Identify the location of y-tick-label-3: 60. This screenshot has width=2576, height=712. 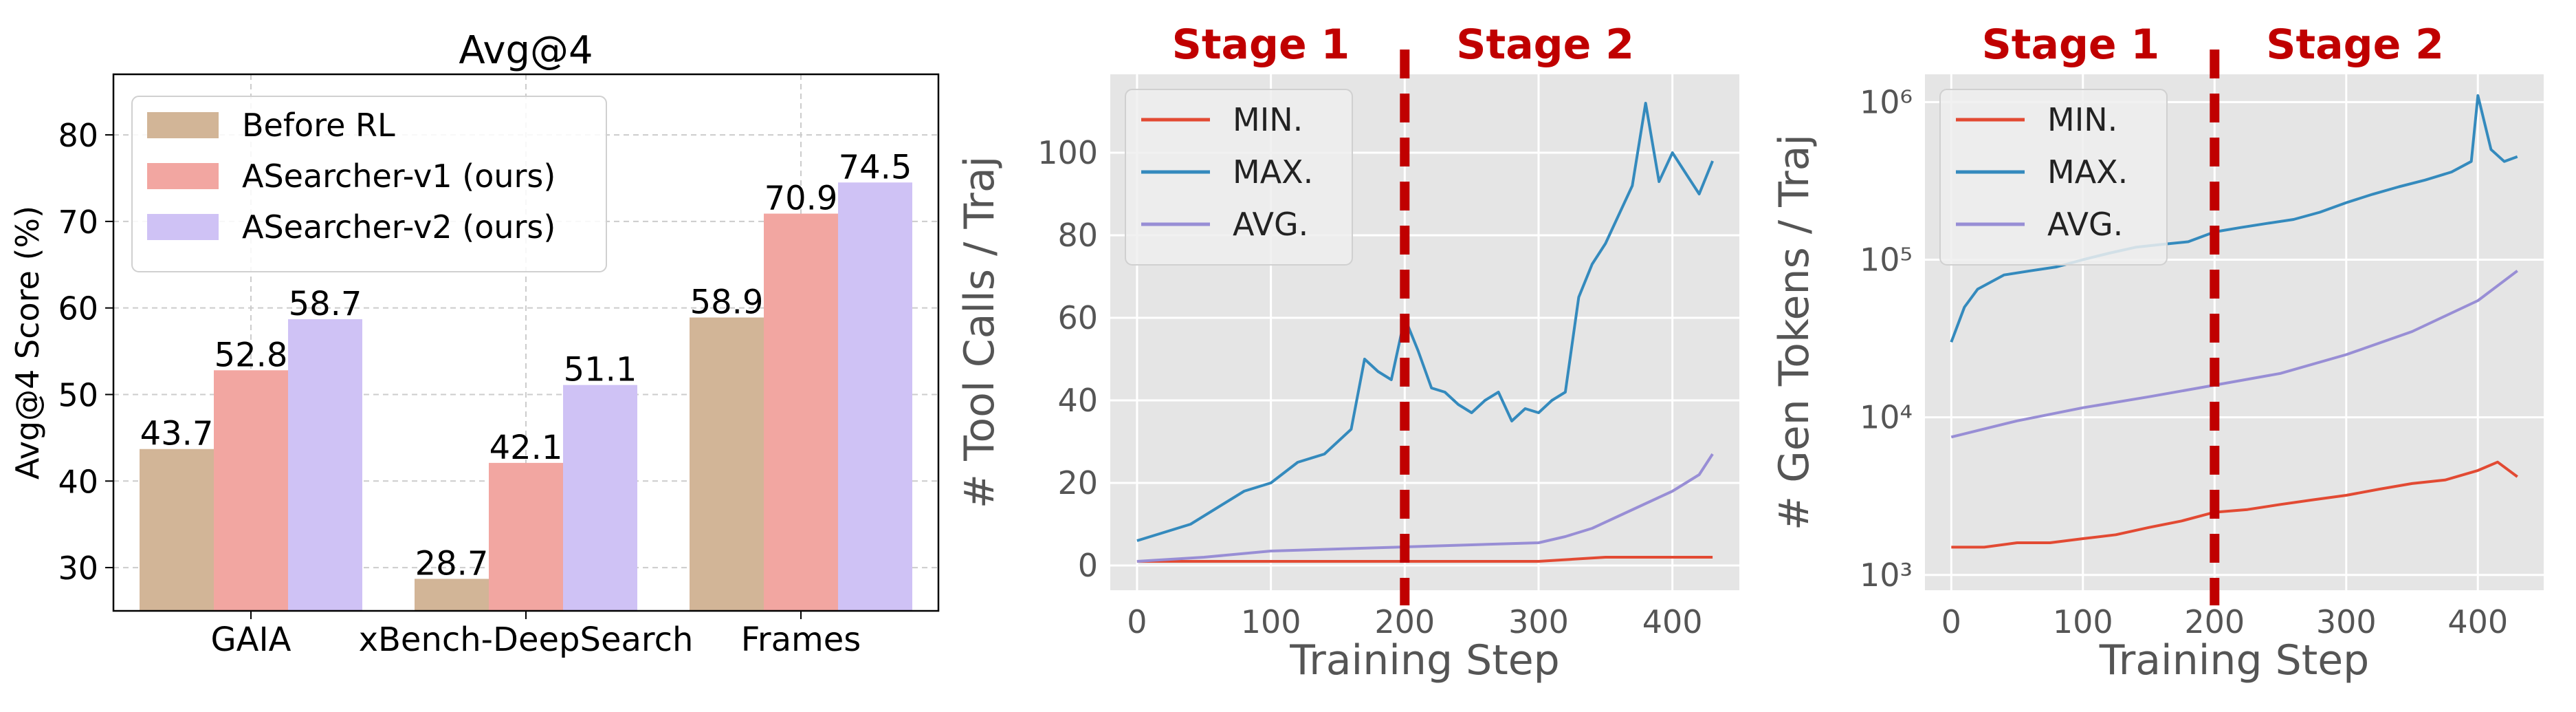
(1077, 317).